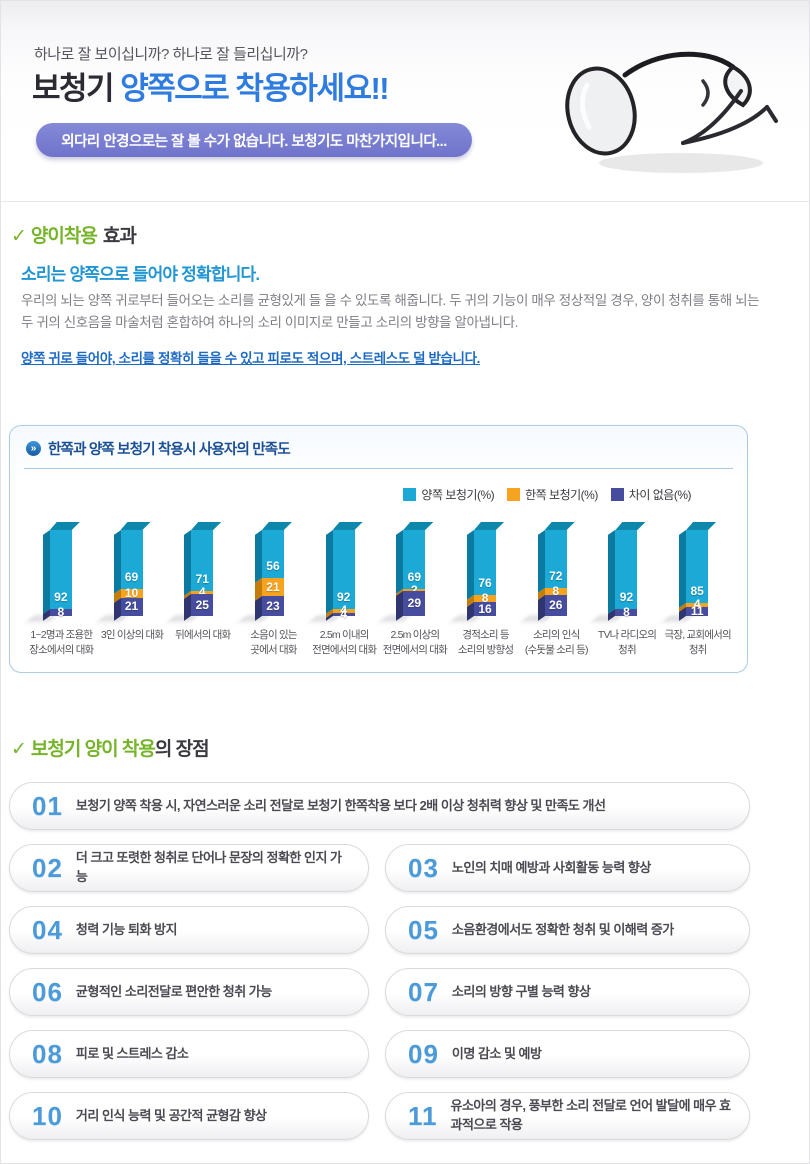  What do you see at coordinates (556, 604) in the screenshot?
I see `bar-value-label: 26` at bounding box center [556, 604].